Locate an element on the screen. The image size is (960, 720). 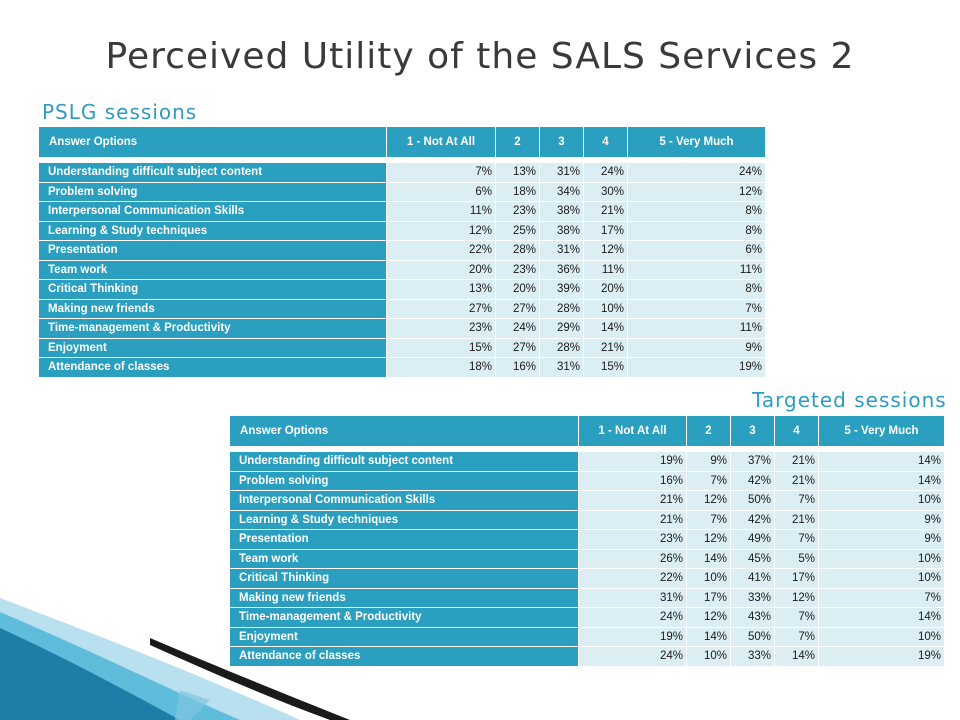
table-cell: 23% is located at coordinates (632, 539).